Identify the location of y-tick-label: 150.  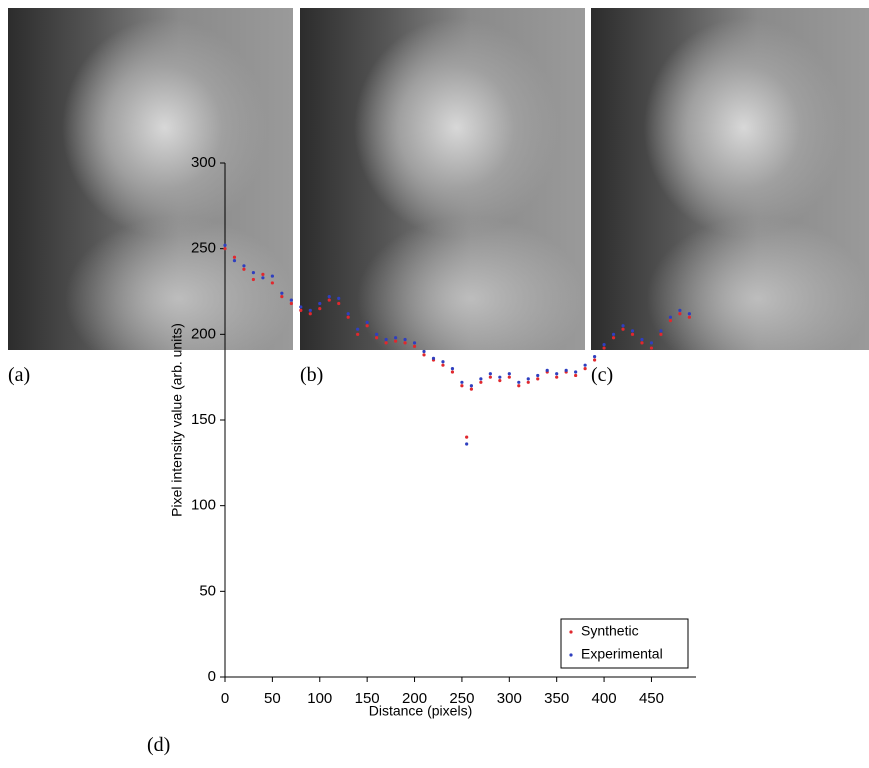
(203, 419).